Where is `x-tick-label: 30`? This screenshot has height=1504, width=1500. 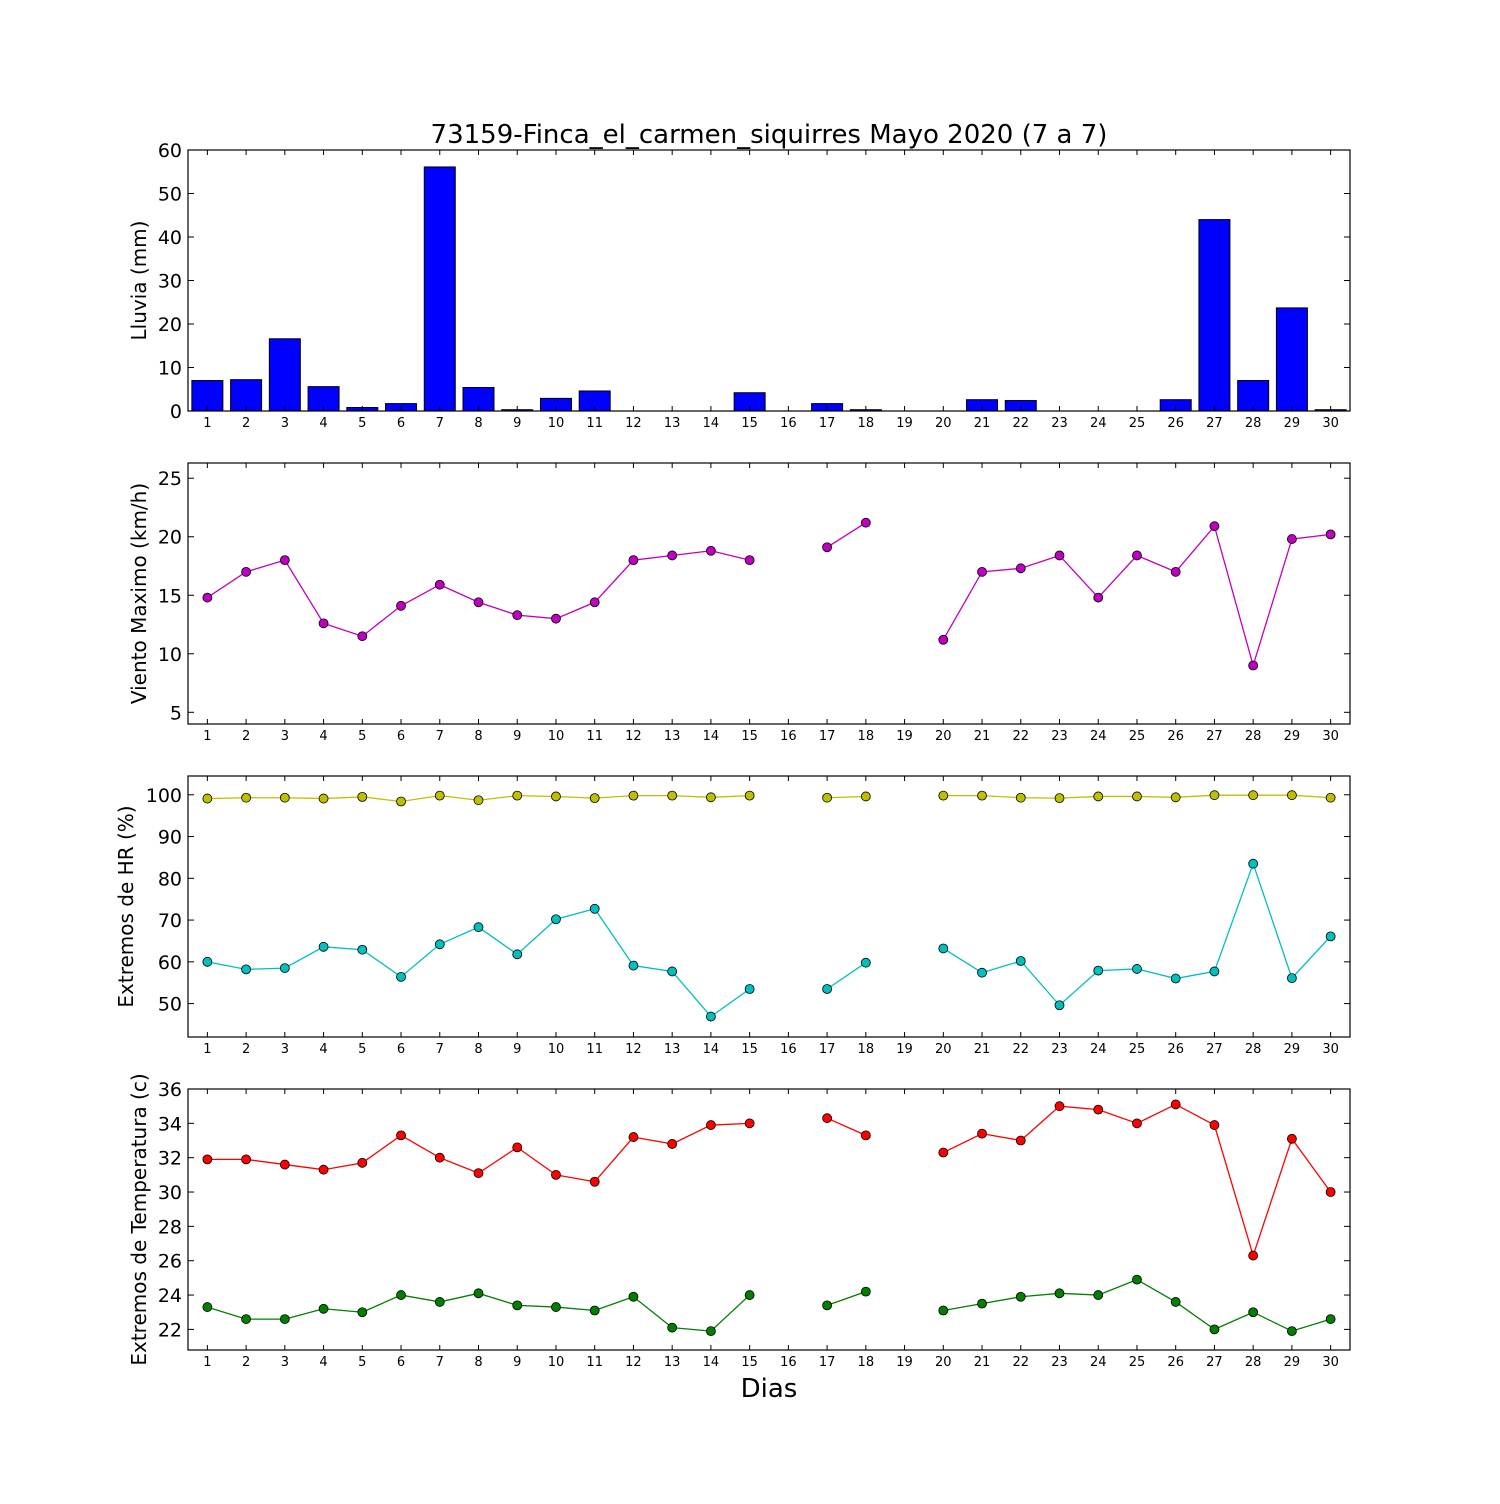 x-tick-label: 30 is located at coordinates (1330, 1049).